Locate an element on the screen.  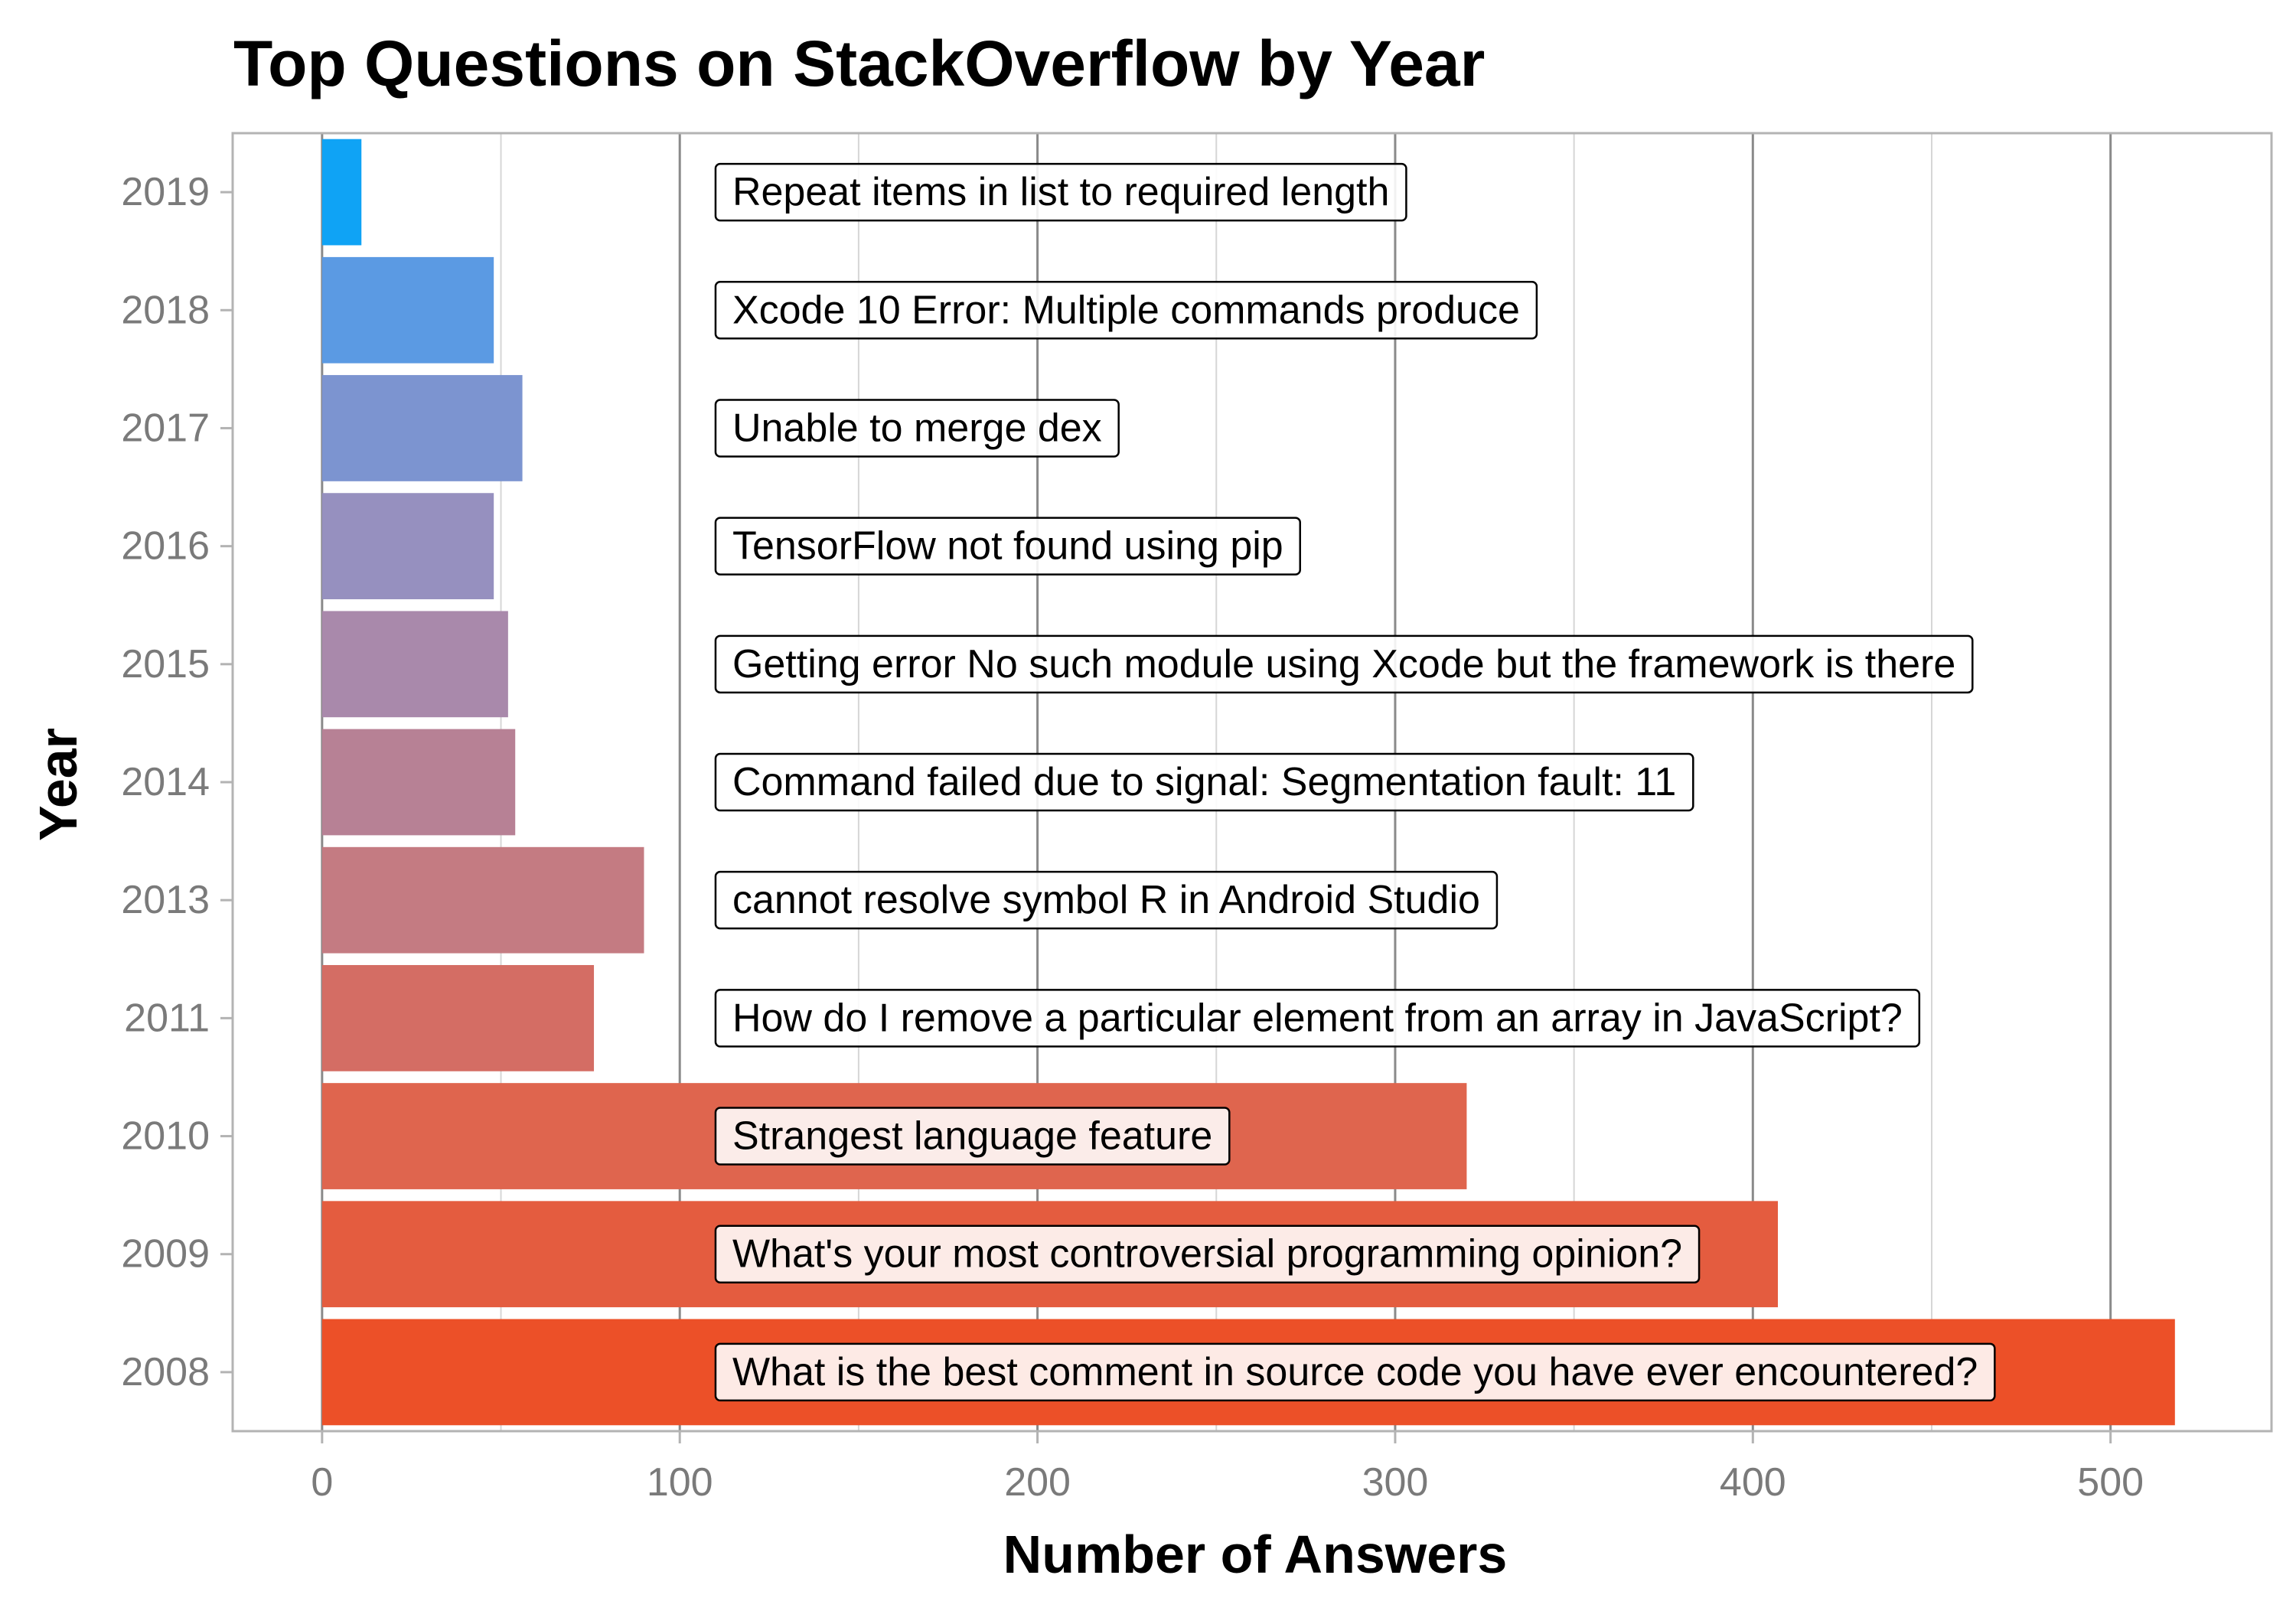
annotation-text: Strangest language feature is located at coordinates (972, 1136).